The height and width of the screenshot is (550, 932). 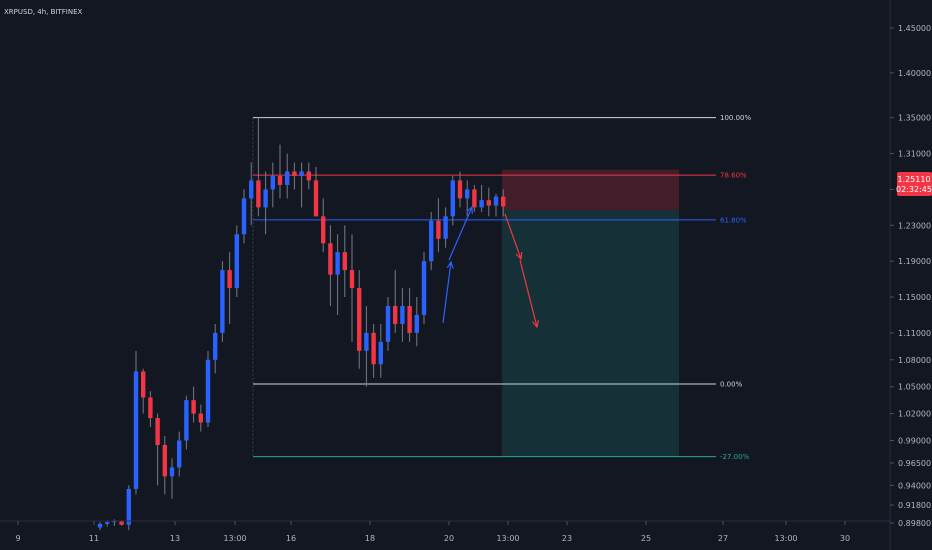 What do you see at coordinates (785, 538) in the screenshot?
I see `time-tick-label: 13:00` at bounding box center [785, 538].